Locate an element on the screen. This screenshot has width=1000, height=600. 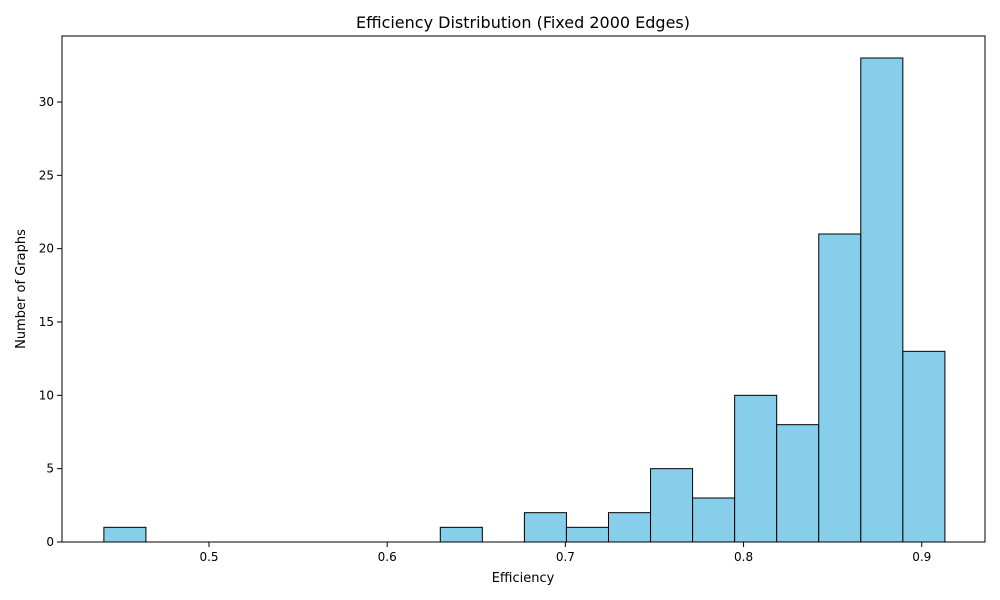
y-tick-label: 20 is located at coordinates (46, 249).